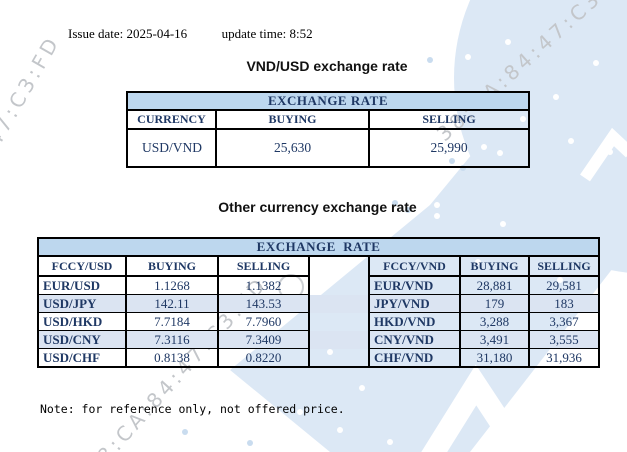 Image resolution: width=627 pixels, height=452 pixels. What do you see at coordinates (171, 148) in the screenshot?
I see `currency-pair-cell: USD/VND` at bounding box center [171, 148].